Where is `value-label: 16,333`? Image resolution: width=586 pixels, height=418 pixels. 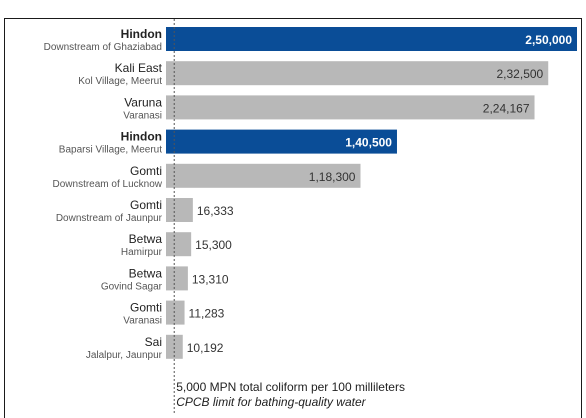 value-label: 16,333 is located at coordinates (215, 211).